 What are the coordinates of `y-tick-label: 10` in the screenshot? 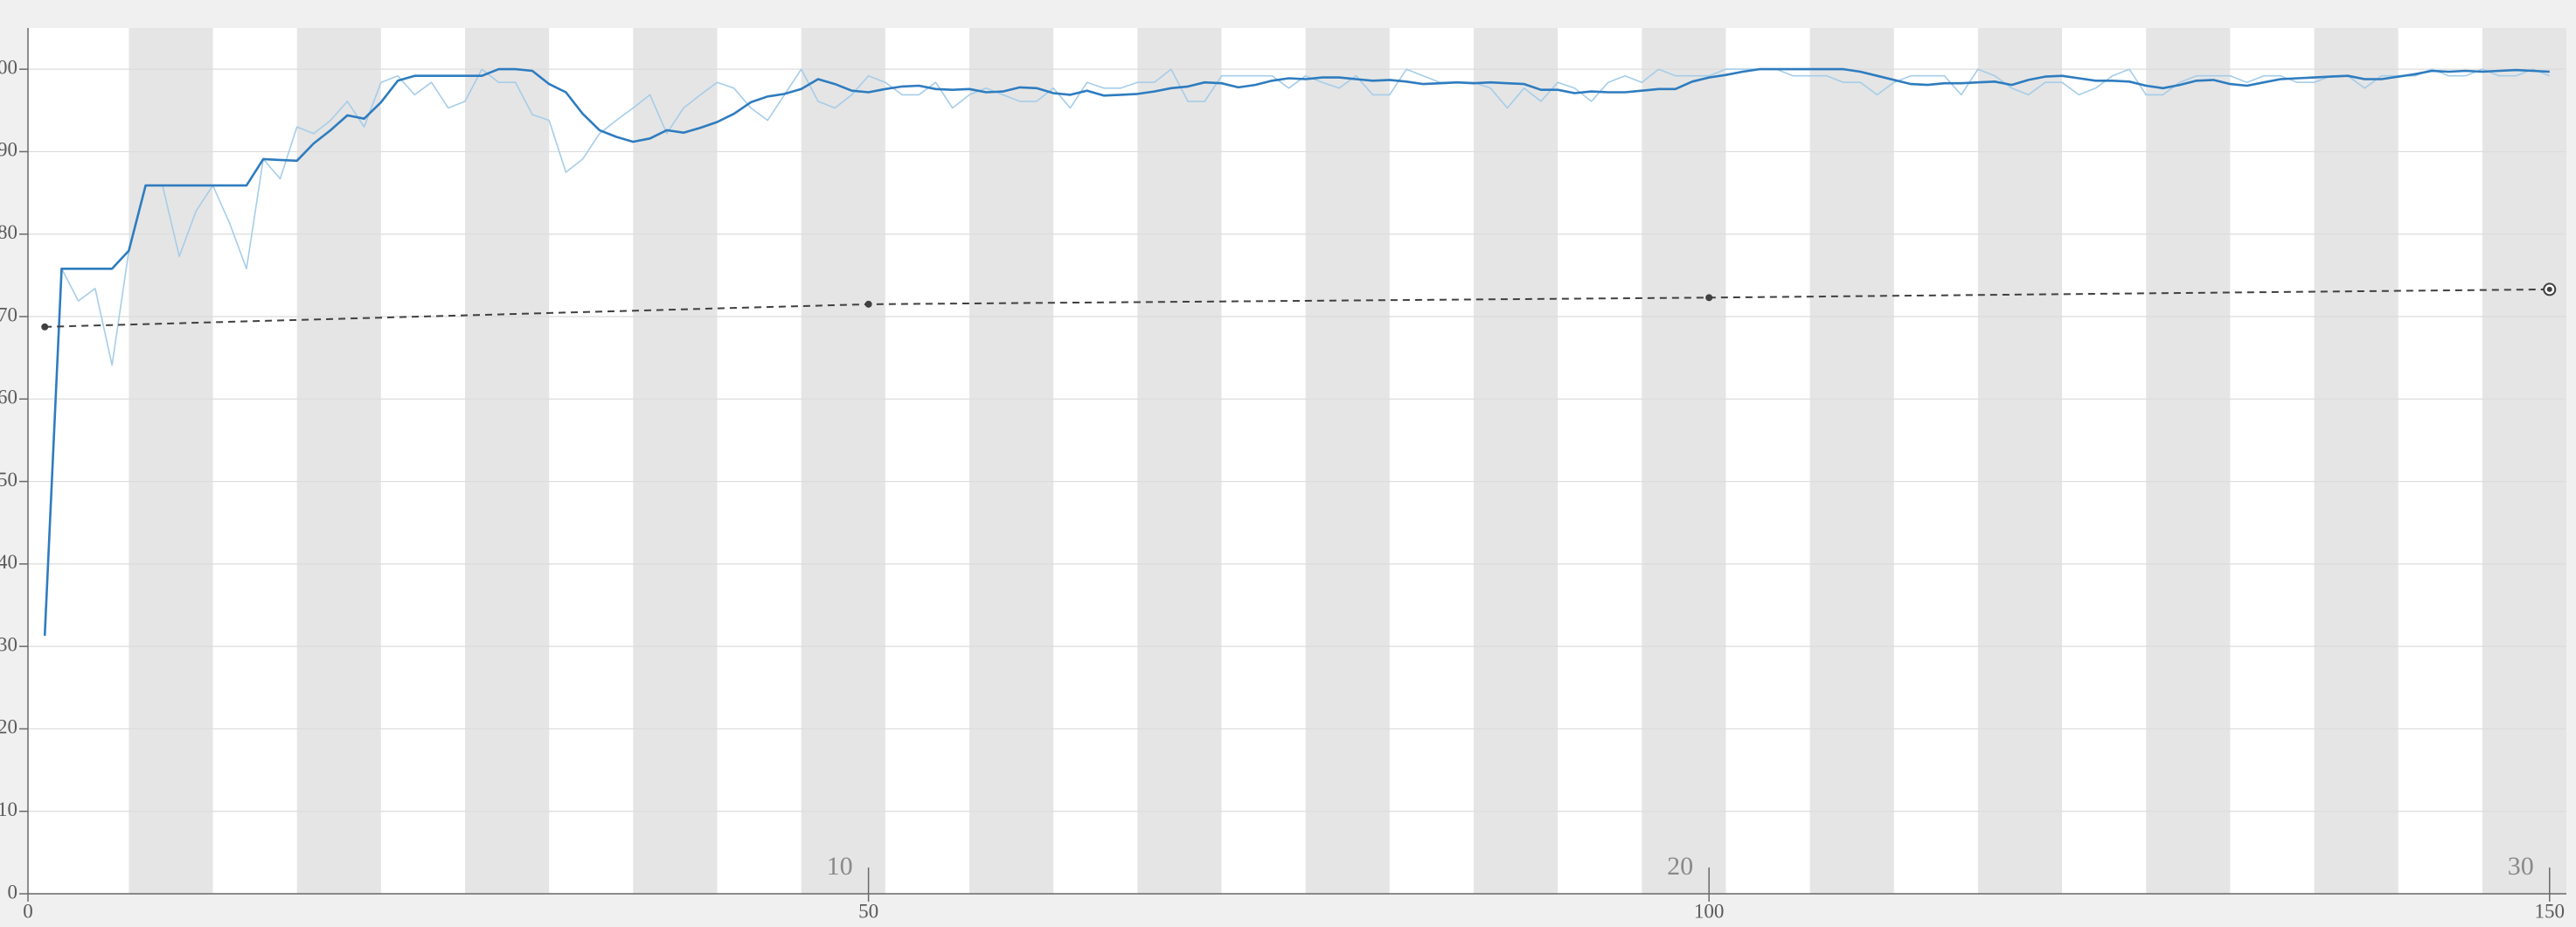 It's located at (8, 809).